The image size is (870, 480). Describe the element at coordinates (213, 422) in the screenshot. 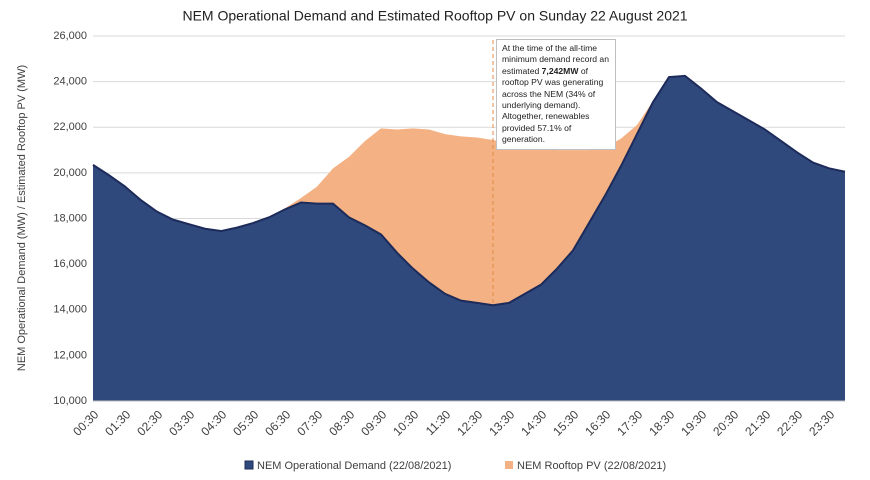

I see `x-tick-label: 04:30` at that location.